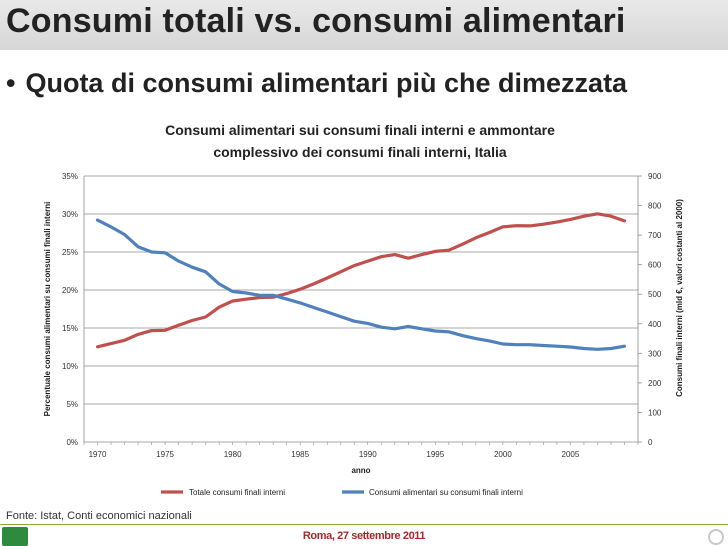 This screenshot has width=728, height=546. Describe the element at coordinates (655, 265) in the screenshot. I see `y-right-tick-label: 600` at that location.